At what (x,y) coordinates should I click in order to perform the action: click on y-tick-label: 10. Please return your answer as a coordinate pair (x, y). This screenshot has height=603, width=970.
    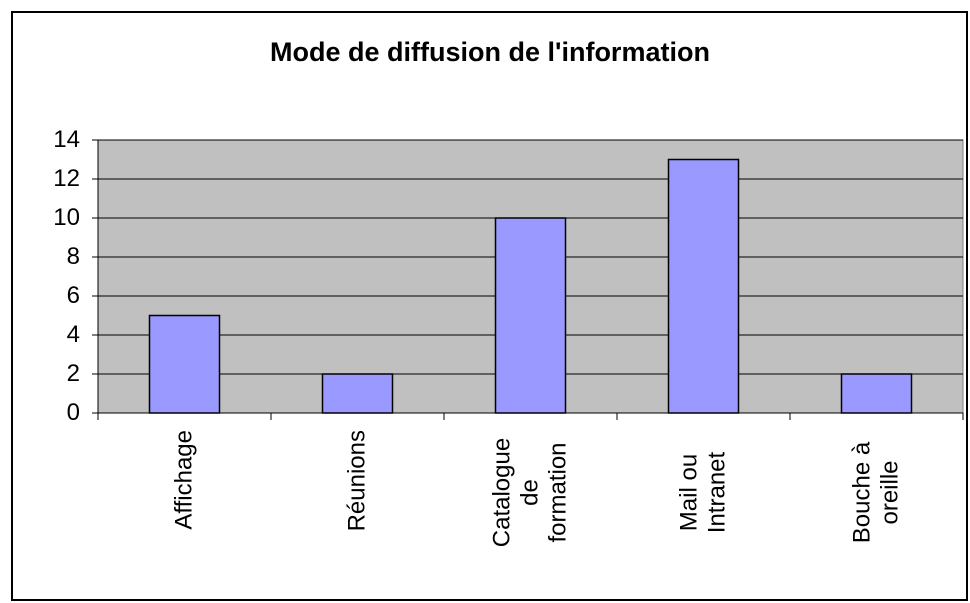
    Looking at the image, I should click on (66, 217).